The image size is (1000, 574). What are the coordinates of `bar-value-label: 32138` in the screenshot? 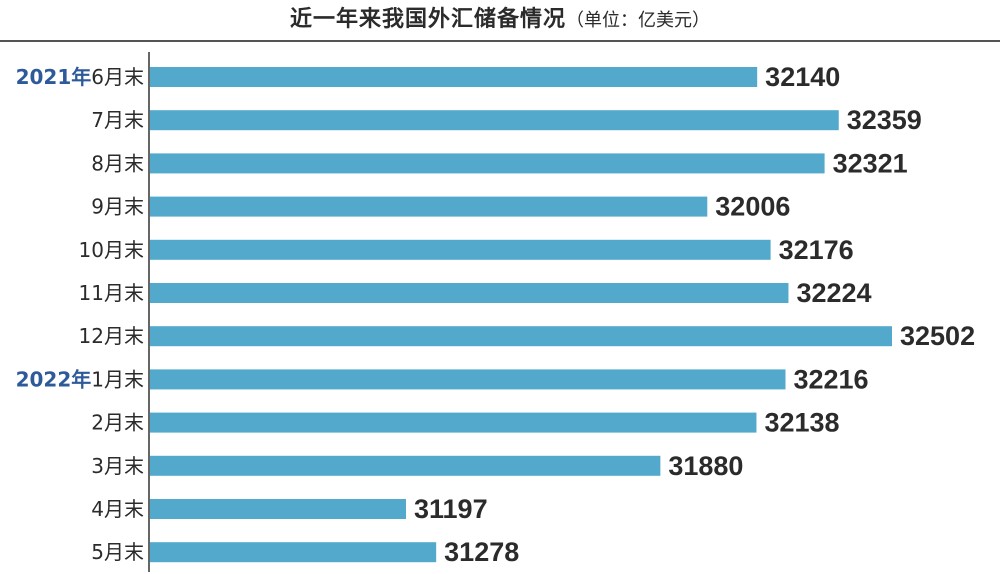 It's located at (801, 423).